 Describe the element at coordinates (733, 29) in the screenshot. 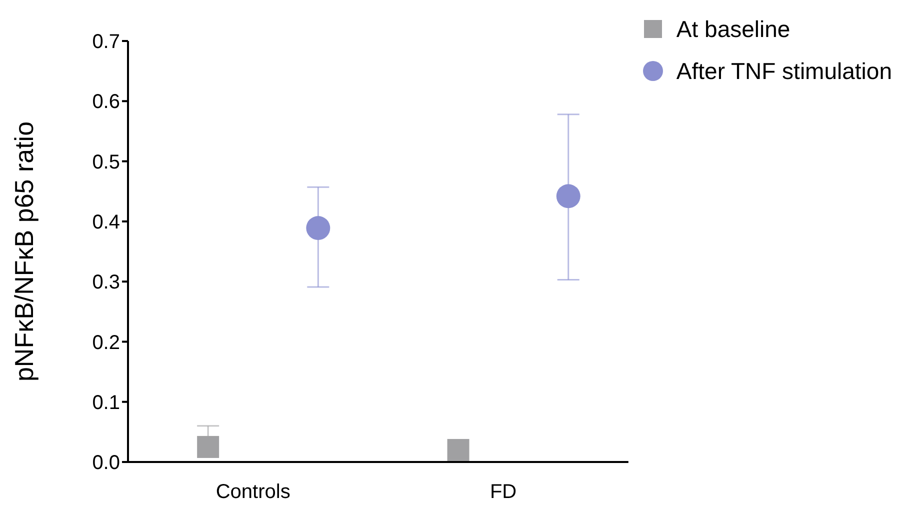

I see `legend-label: At baseline` at that location.